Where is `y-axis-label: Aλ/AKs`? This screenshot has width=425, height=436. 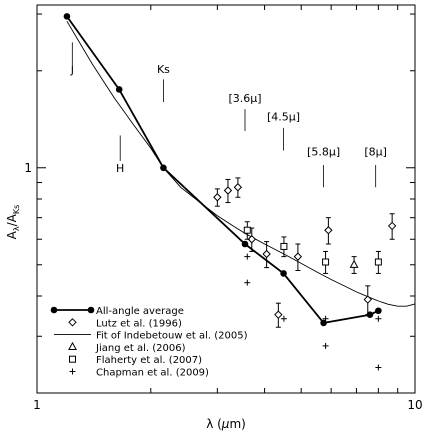 y-axis-label: Aλ/AKs is located at coordinates (13, 222).